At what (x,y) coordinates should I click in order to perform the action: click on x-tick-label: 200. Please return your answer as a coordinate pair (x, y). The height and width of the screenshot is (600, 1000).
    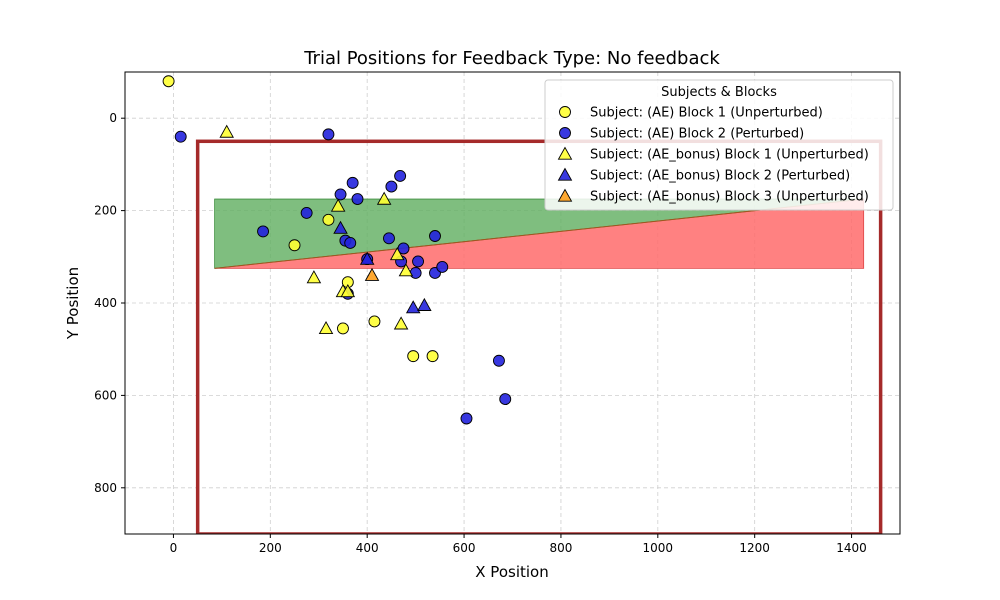
    Looking at the image, I should click on (270, 548).